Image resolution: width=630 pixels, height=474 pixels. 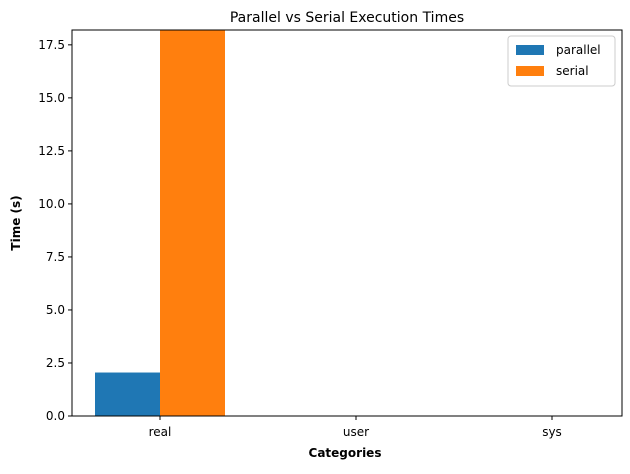 What do you see at coordinates (51, 151) in the screenshot?
I see `y-tick-label: 12.5` at bounding box center [51, 151].